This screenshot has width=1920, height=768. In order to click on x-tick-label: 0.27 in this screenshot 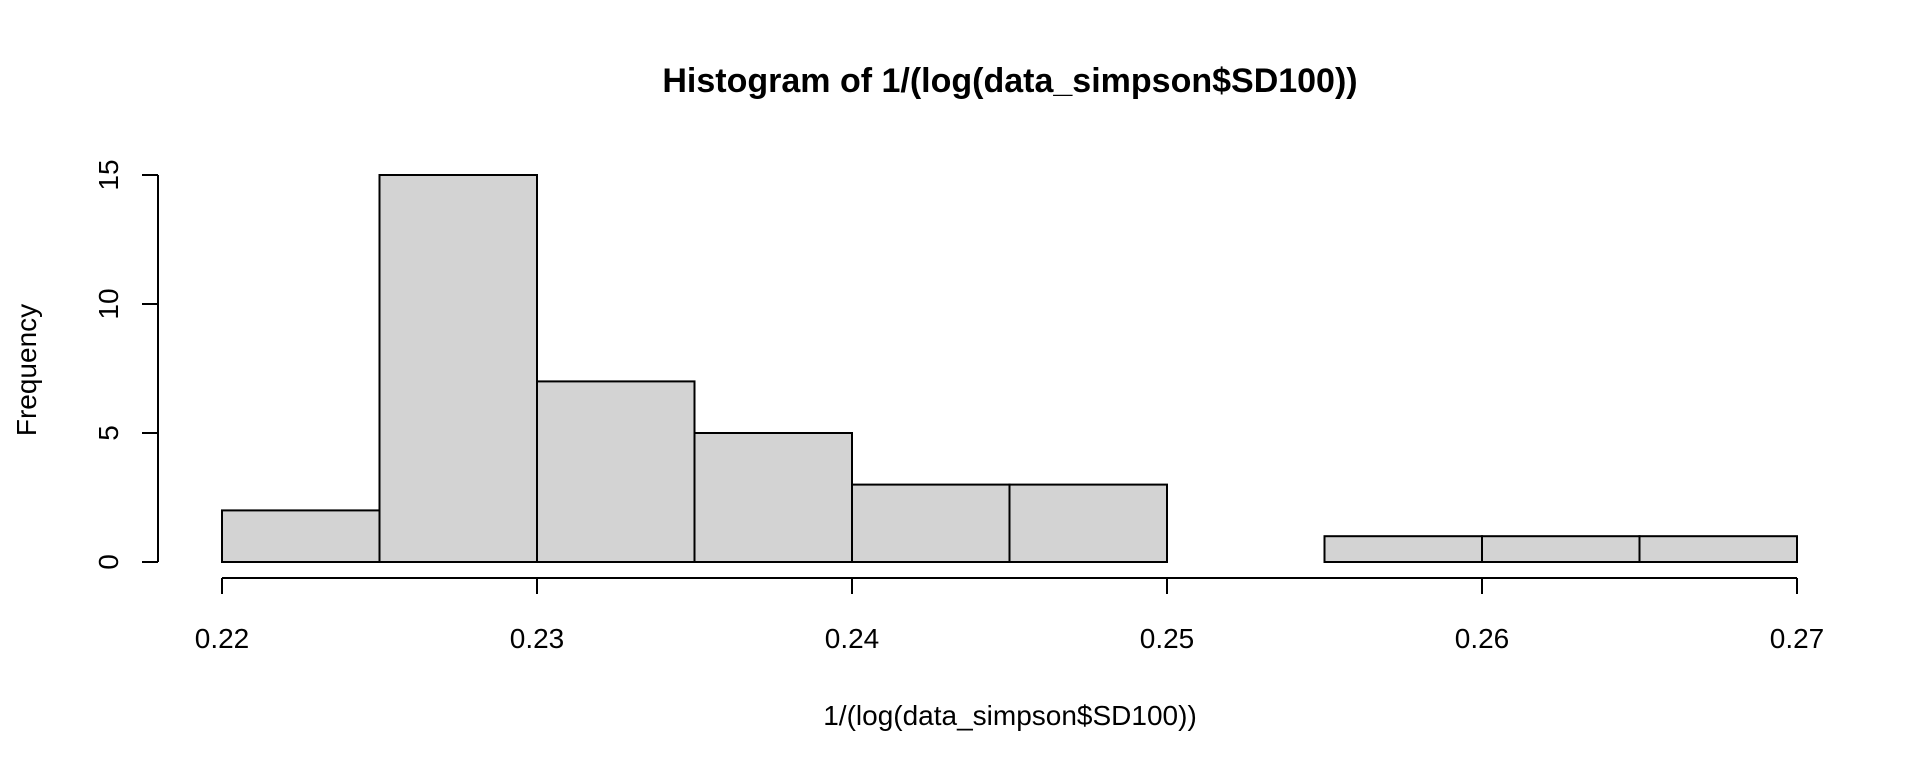, I will do `click(1797, 638)`.